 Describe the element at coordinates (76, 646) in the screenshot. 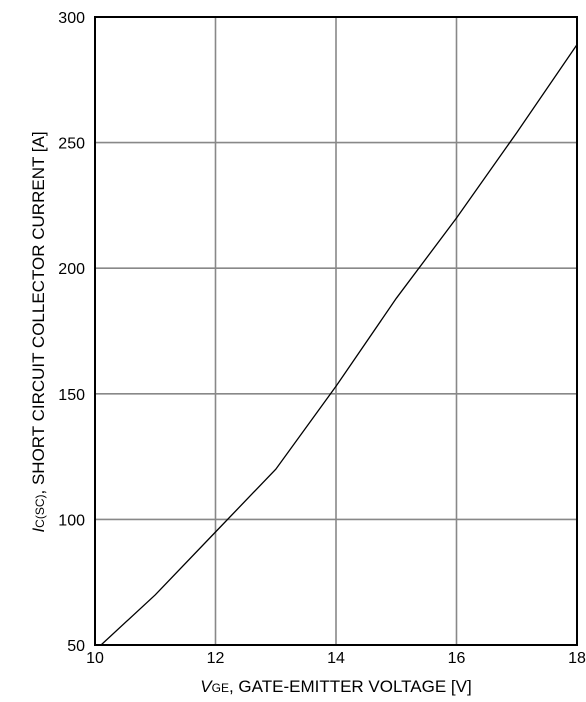

I see `y-tick-label: 50` at that location.